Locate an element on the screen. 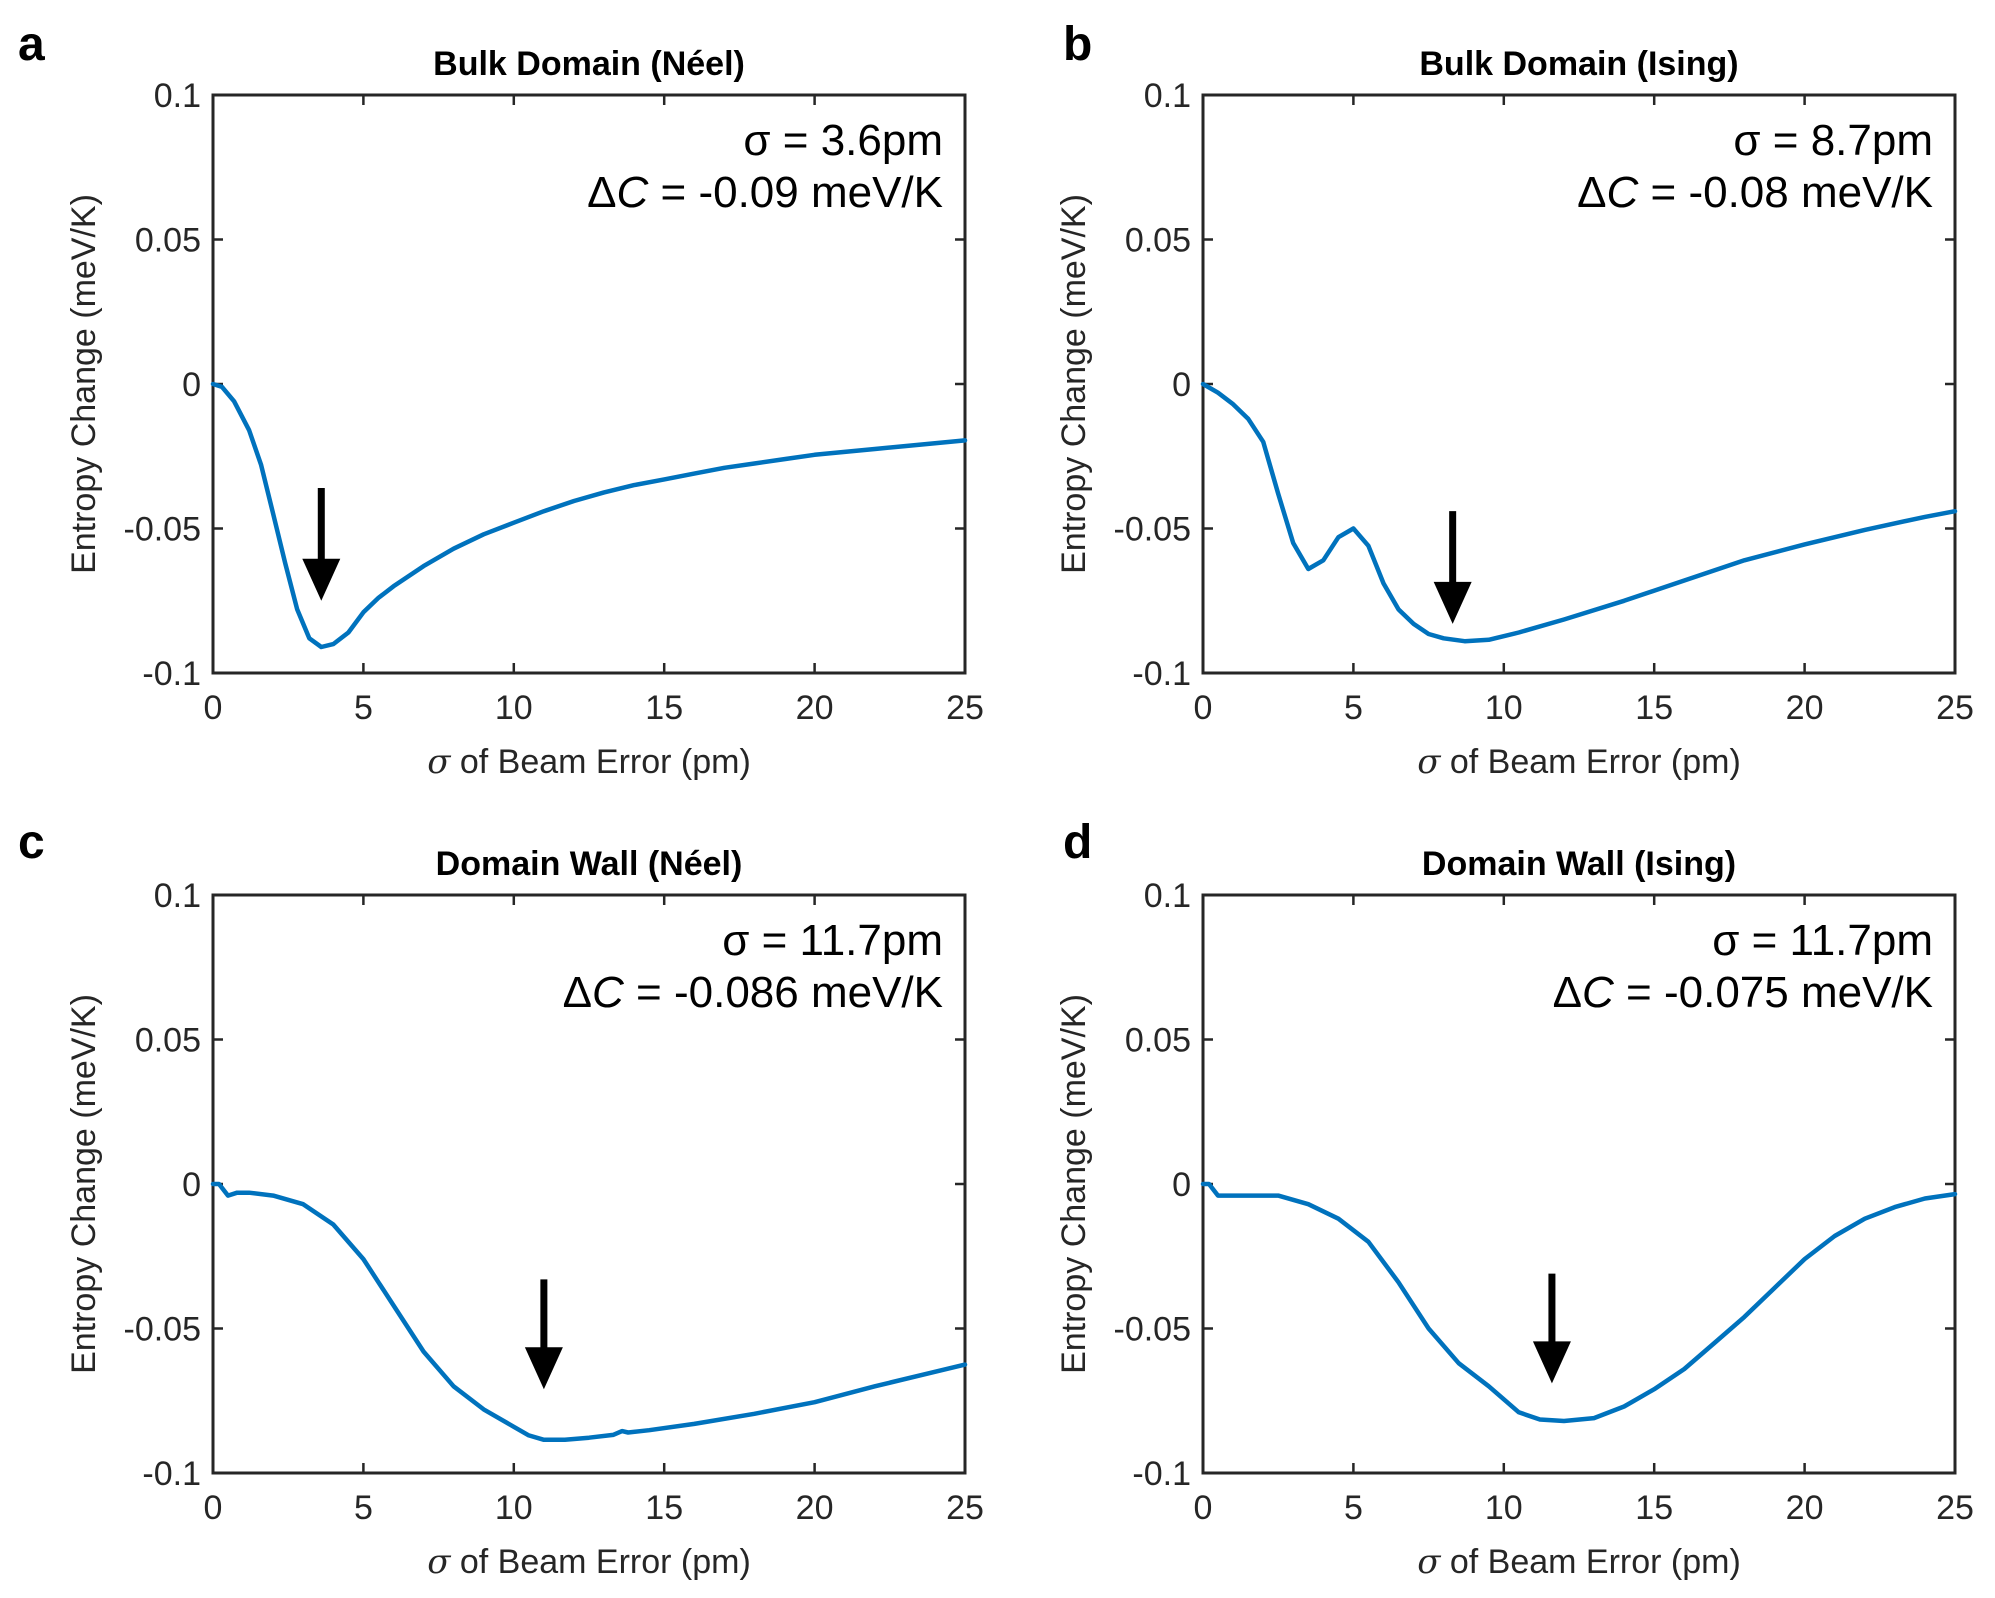  annotation-value: = -0.075 meV/K is located at coordinates (1773, 992).